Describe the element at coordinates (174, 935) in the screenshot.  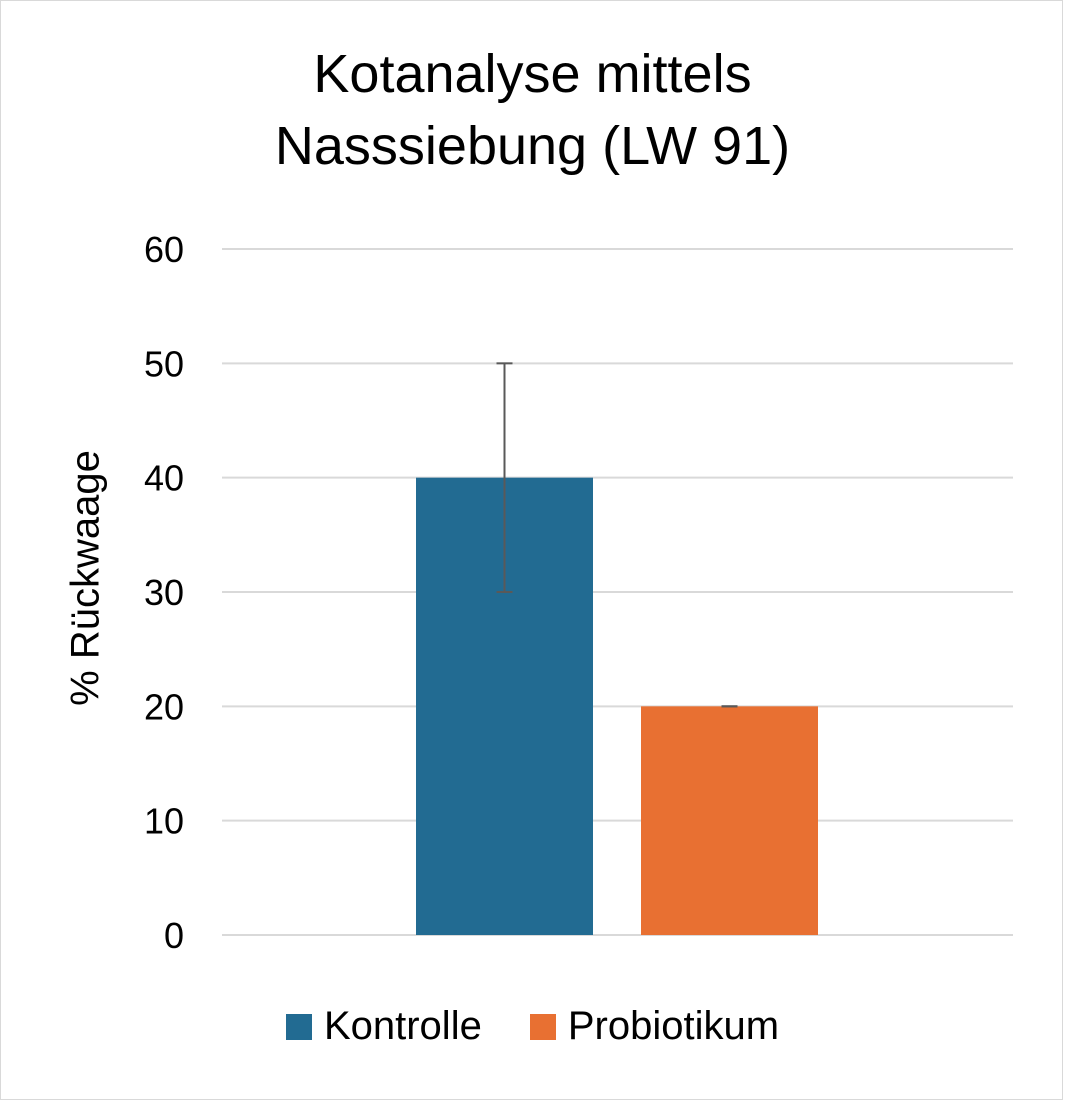
I see `y-tick-label-0: 0` at that location.